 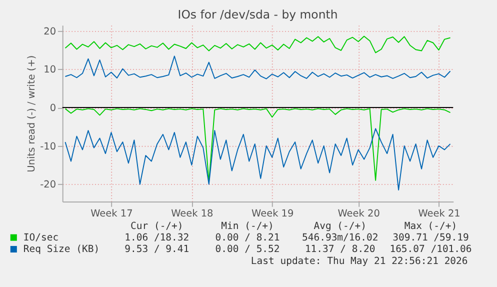 I want to click on x-tick-label: Week 19, so click(x=273, y=214).